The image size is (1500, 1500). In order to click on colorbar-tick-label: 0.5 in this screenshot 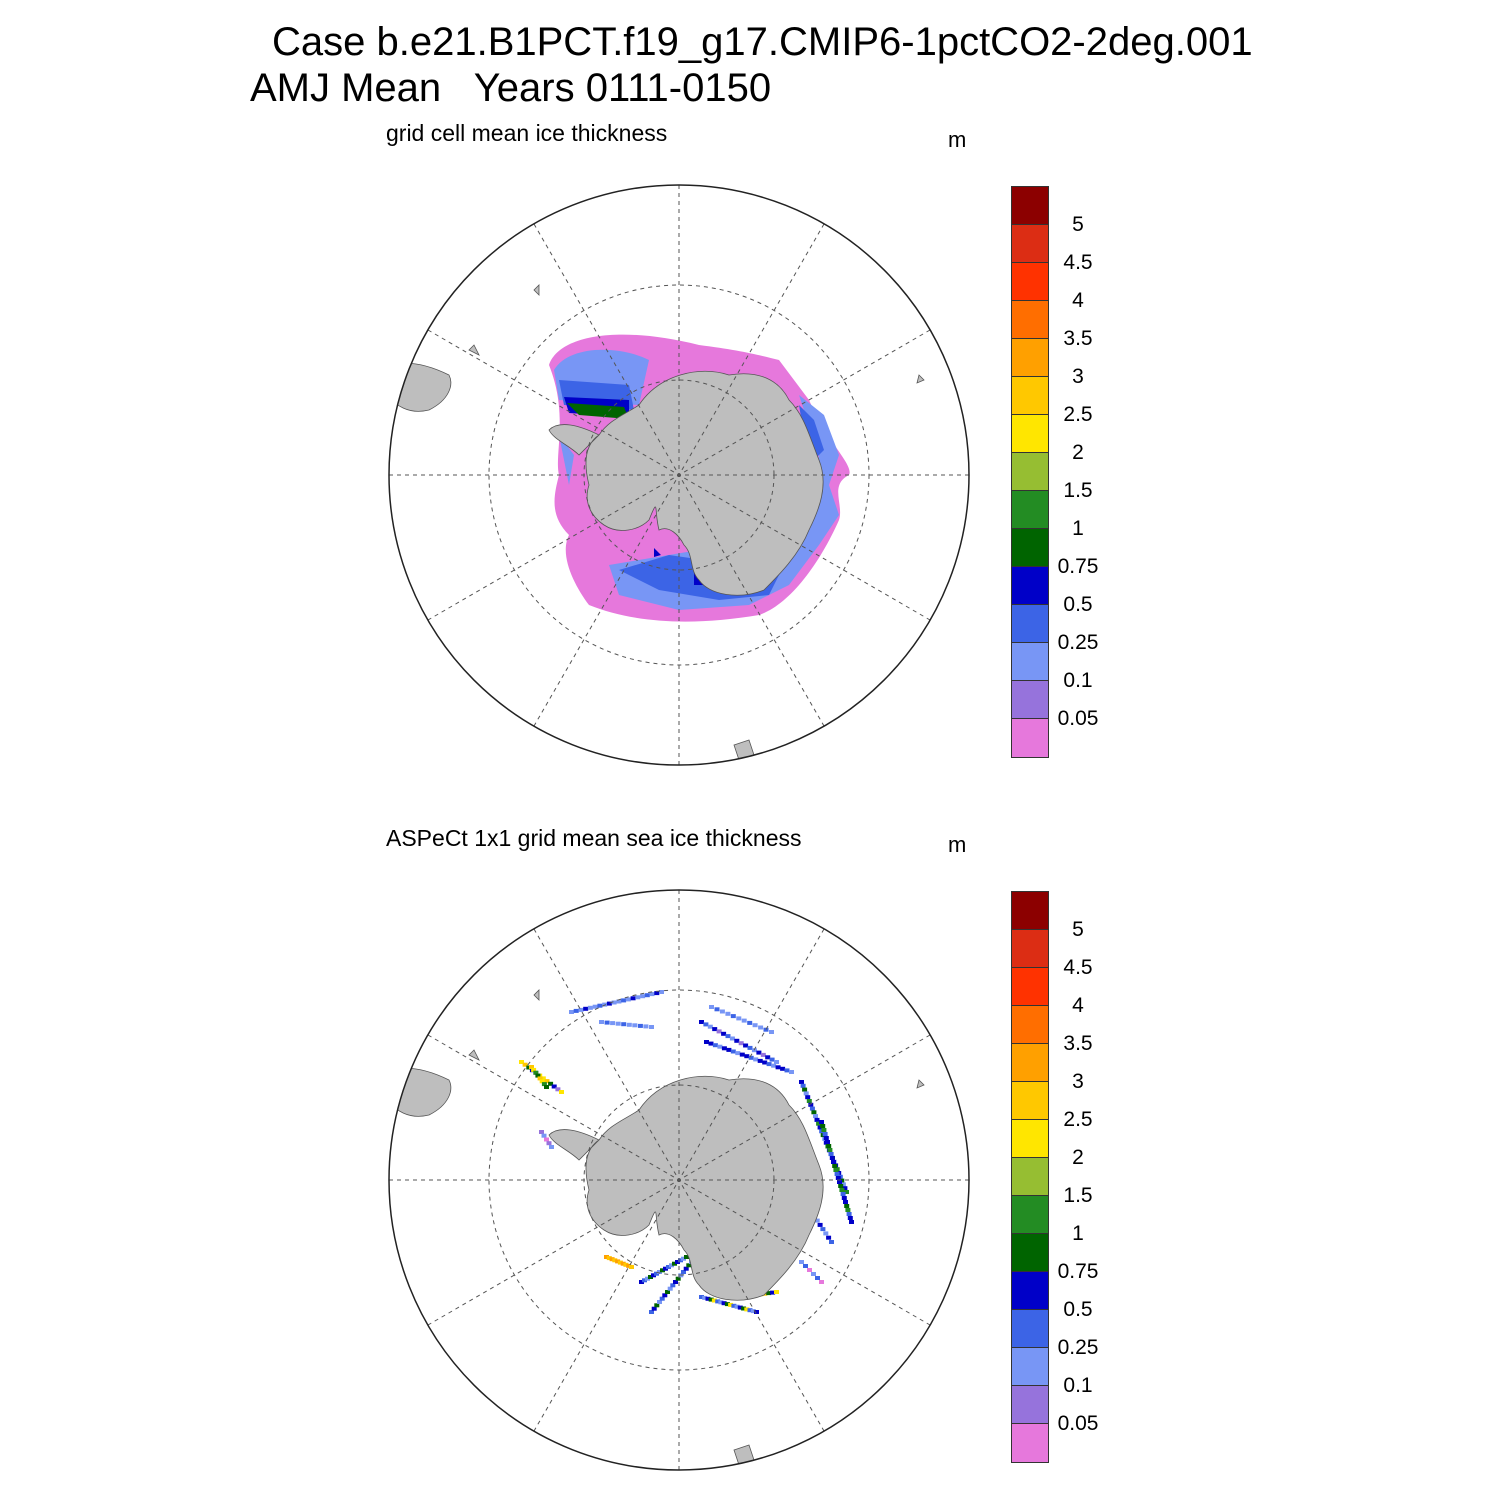, I will do `click(1078, 604)`.